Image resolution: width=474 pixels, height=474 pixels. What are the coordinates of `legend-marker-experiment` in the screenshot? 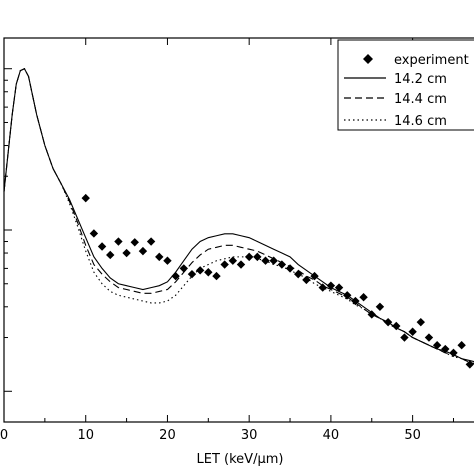 It's located at (368, 59).